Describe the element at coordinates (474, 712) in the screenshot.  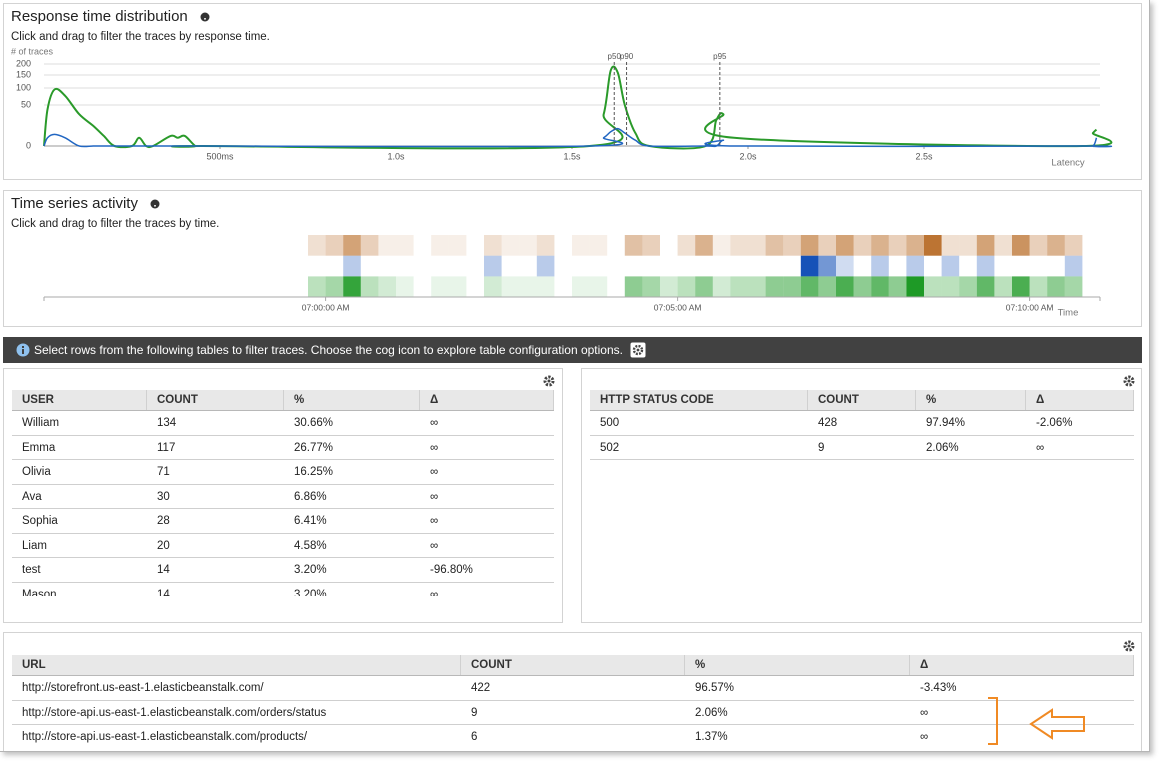
I see `table-cell: 9` at that location.